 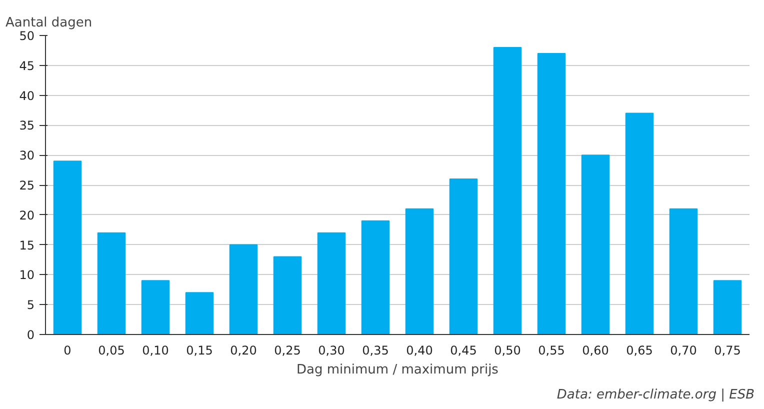 What do you see at coordinates (68, 351) in the screenshot?
I see `x-tick-label: 0` at bounding box center [68, 351].